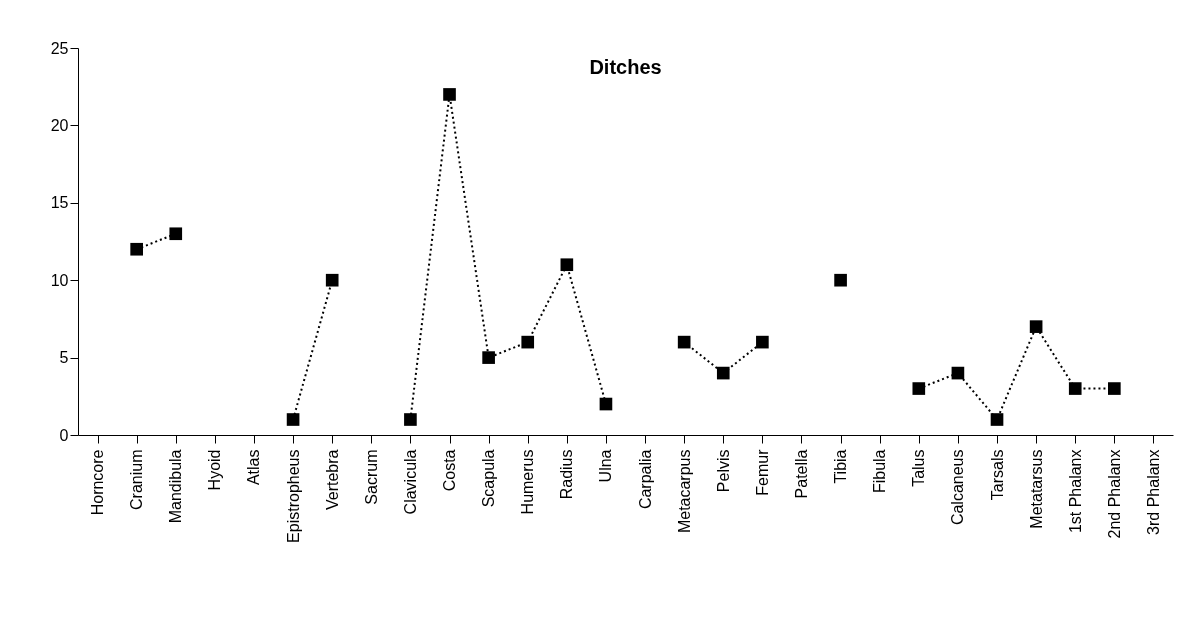  What do you see at coordinates (215, 470) in the screenshot?
I see `x-tick-label: Hyoid` at bounding box center [215, 470].